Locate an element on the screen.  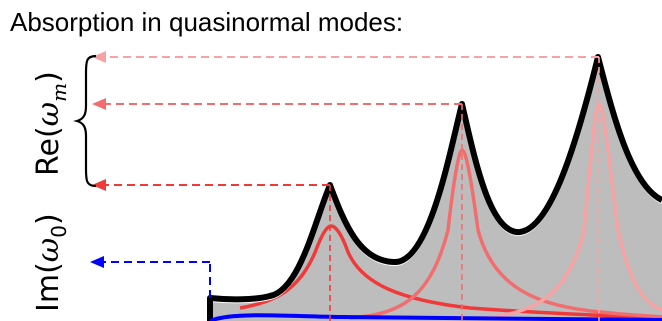
page-title: Absorption in quasinormal modes: is located at coordinates (207, 22).